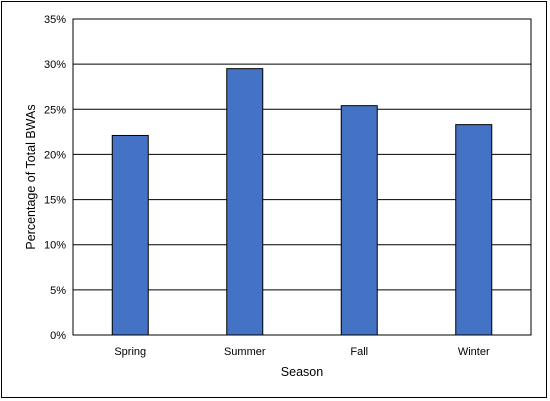 Image resolution: width=550 pixels, height=401 pixels. Describe the element at coordinates (130, 235) in the screenshot. I see `bar-spring` at that location.